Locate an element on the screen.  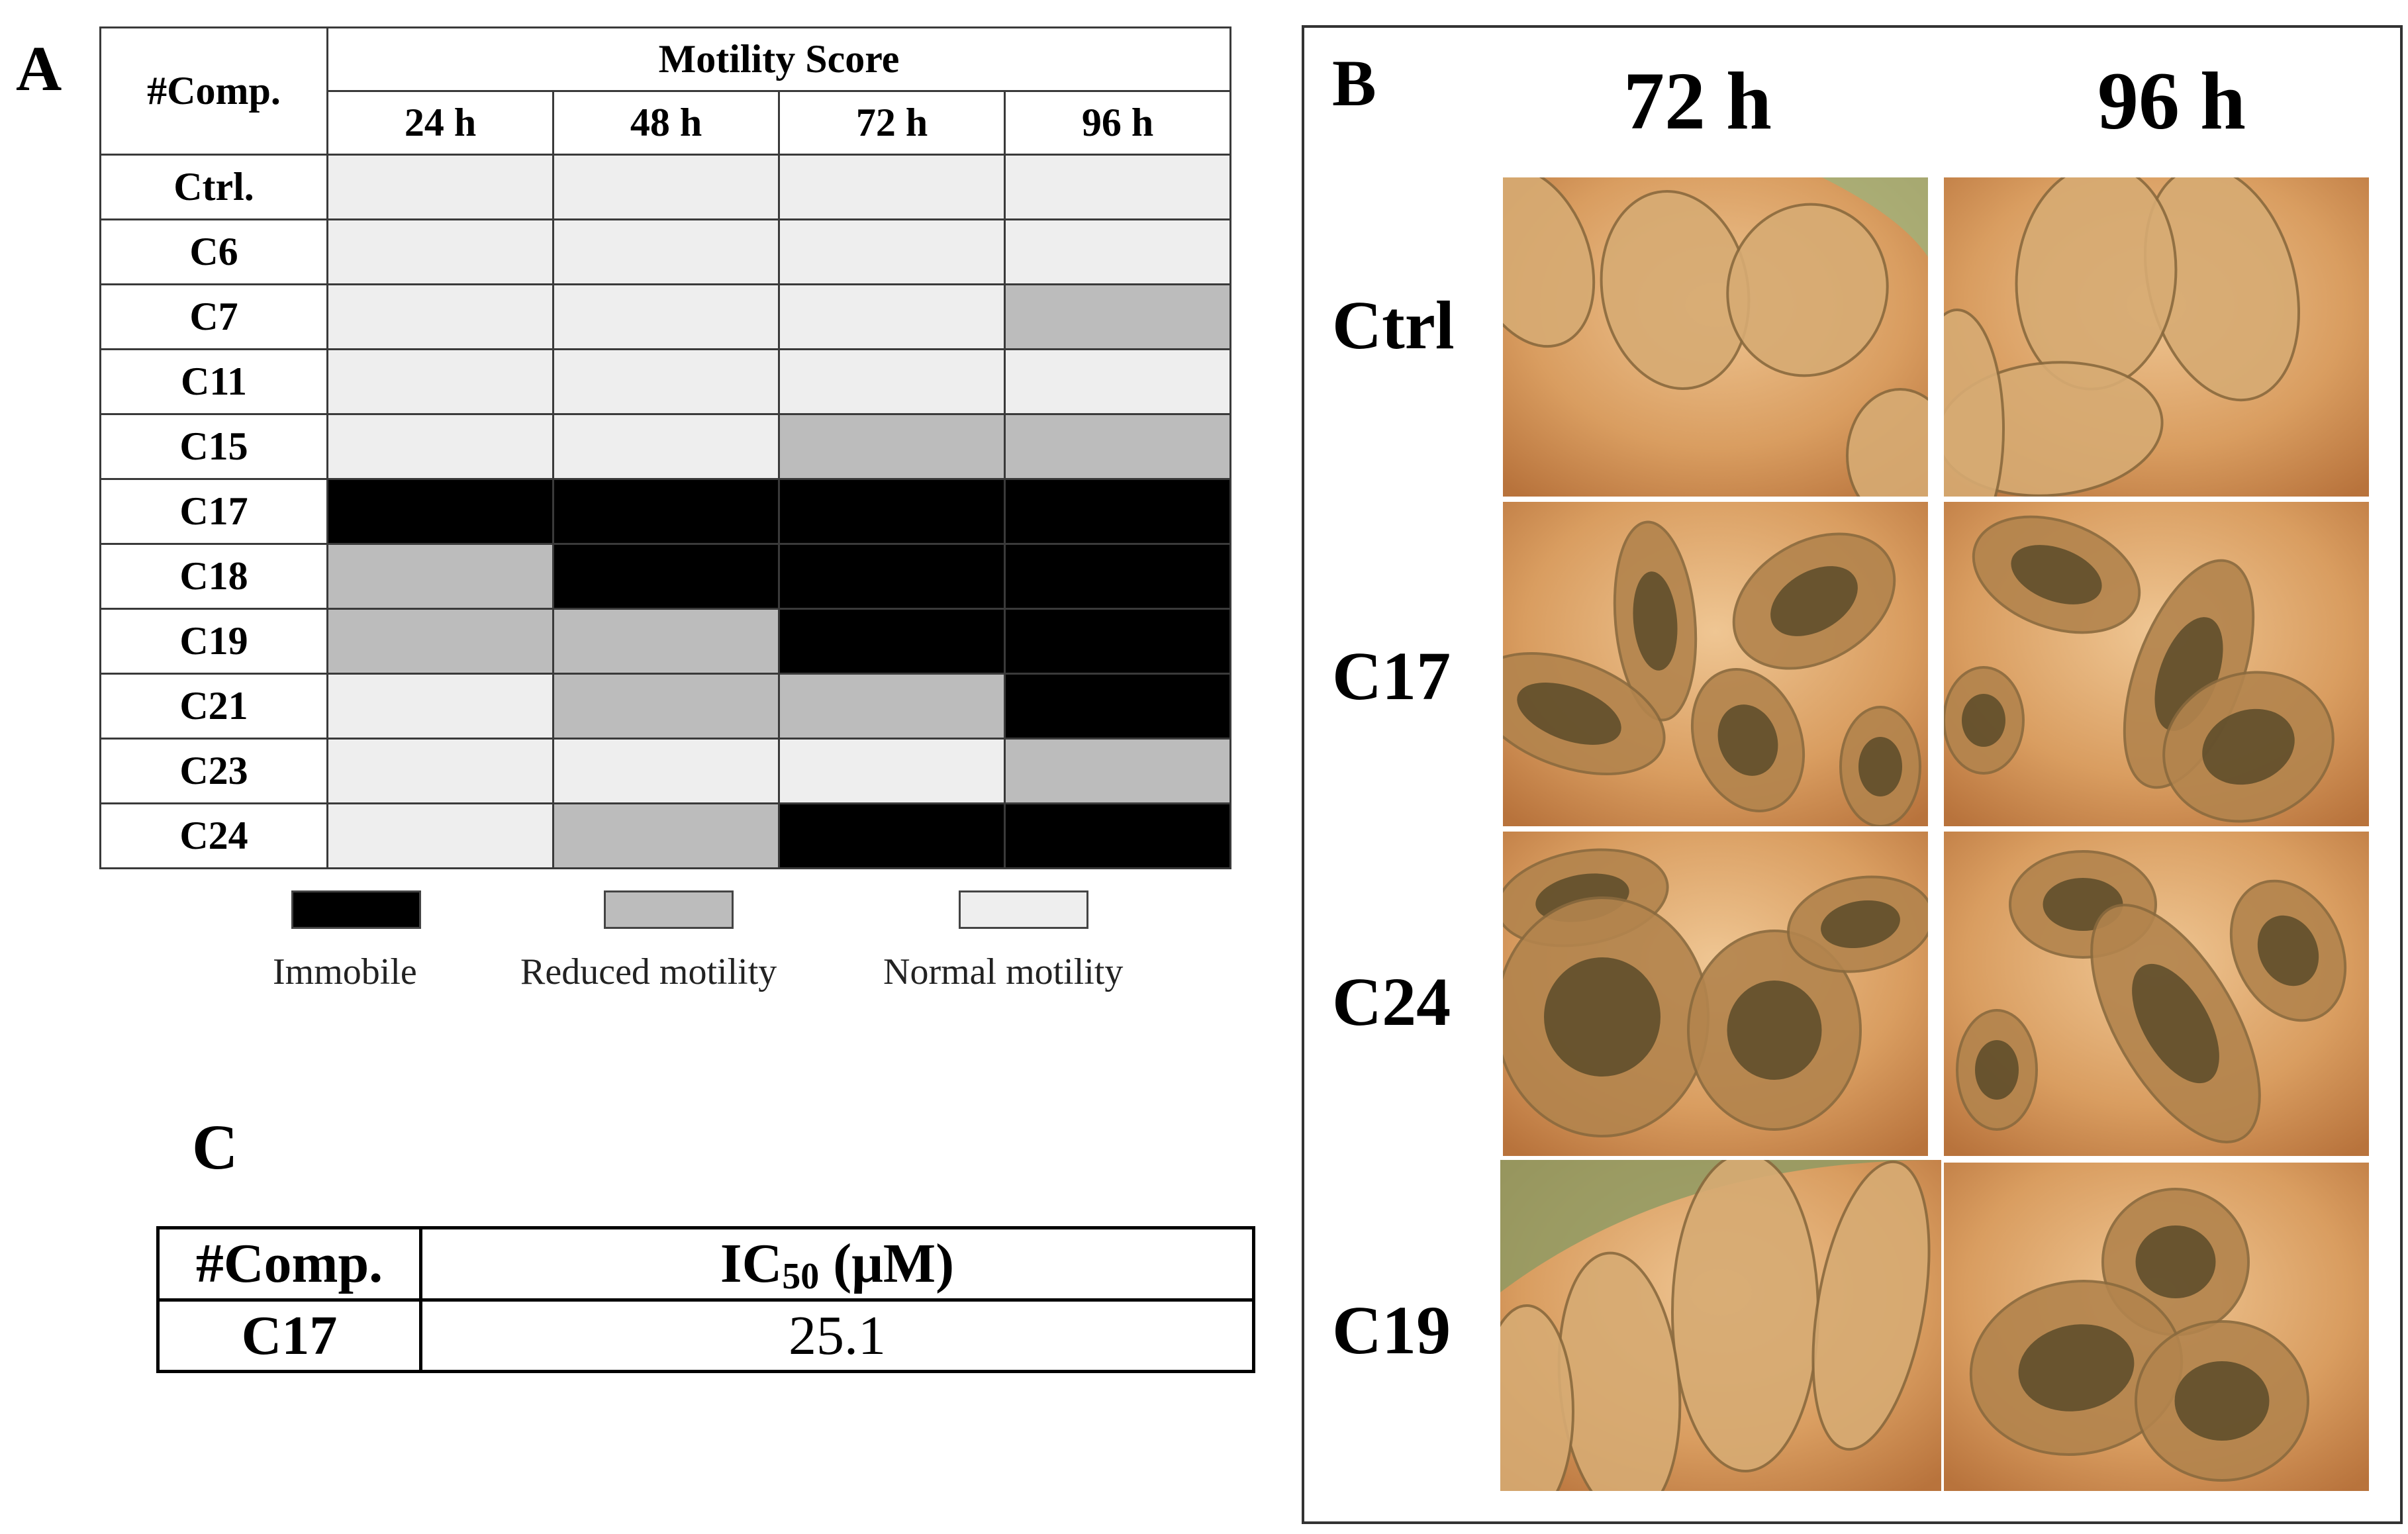
time-header-72h-images: 72 h is located at coordinates (1697, 101).